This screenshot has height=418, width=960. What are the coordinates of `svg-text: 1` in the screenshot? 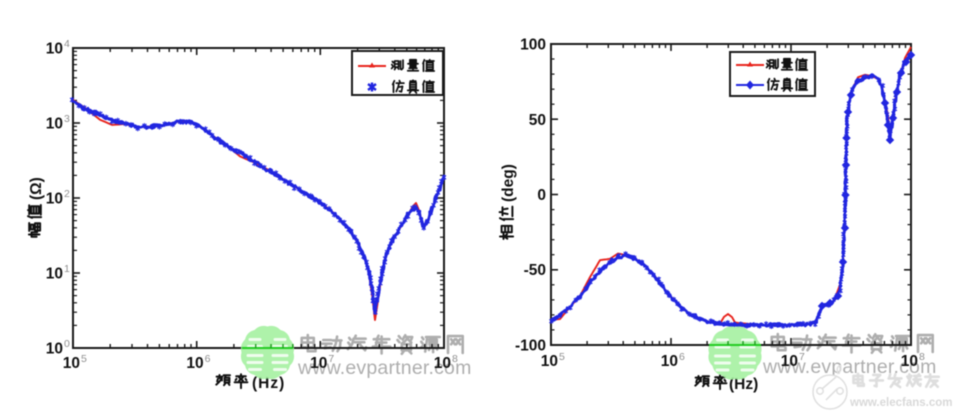 It's located at (67, 269).